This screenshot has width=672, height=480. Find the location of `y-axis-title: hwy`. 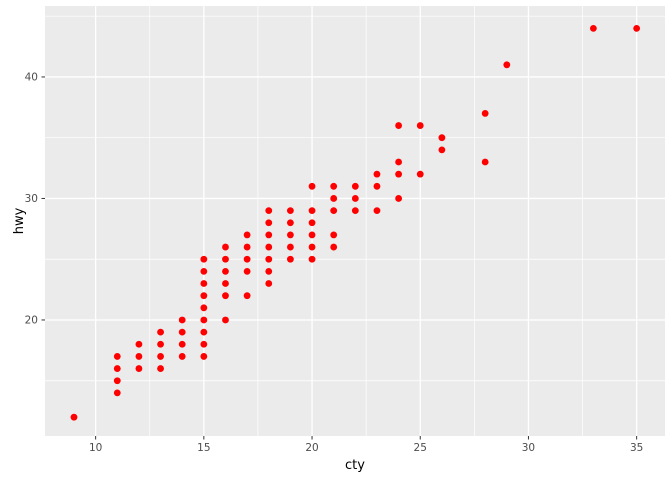

y-axis-title: hwy is located at coordinates (19, 221).